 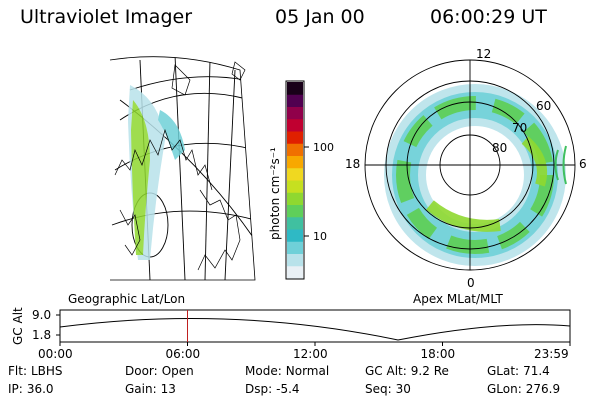 What do you see at coordinates (183, 354) in the screenshot?
I see `alt-x-tick-label: 06:00` at bounding box center [183, 354].